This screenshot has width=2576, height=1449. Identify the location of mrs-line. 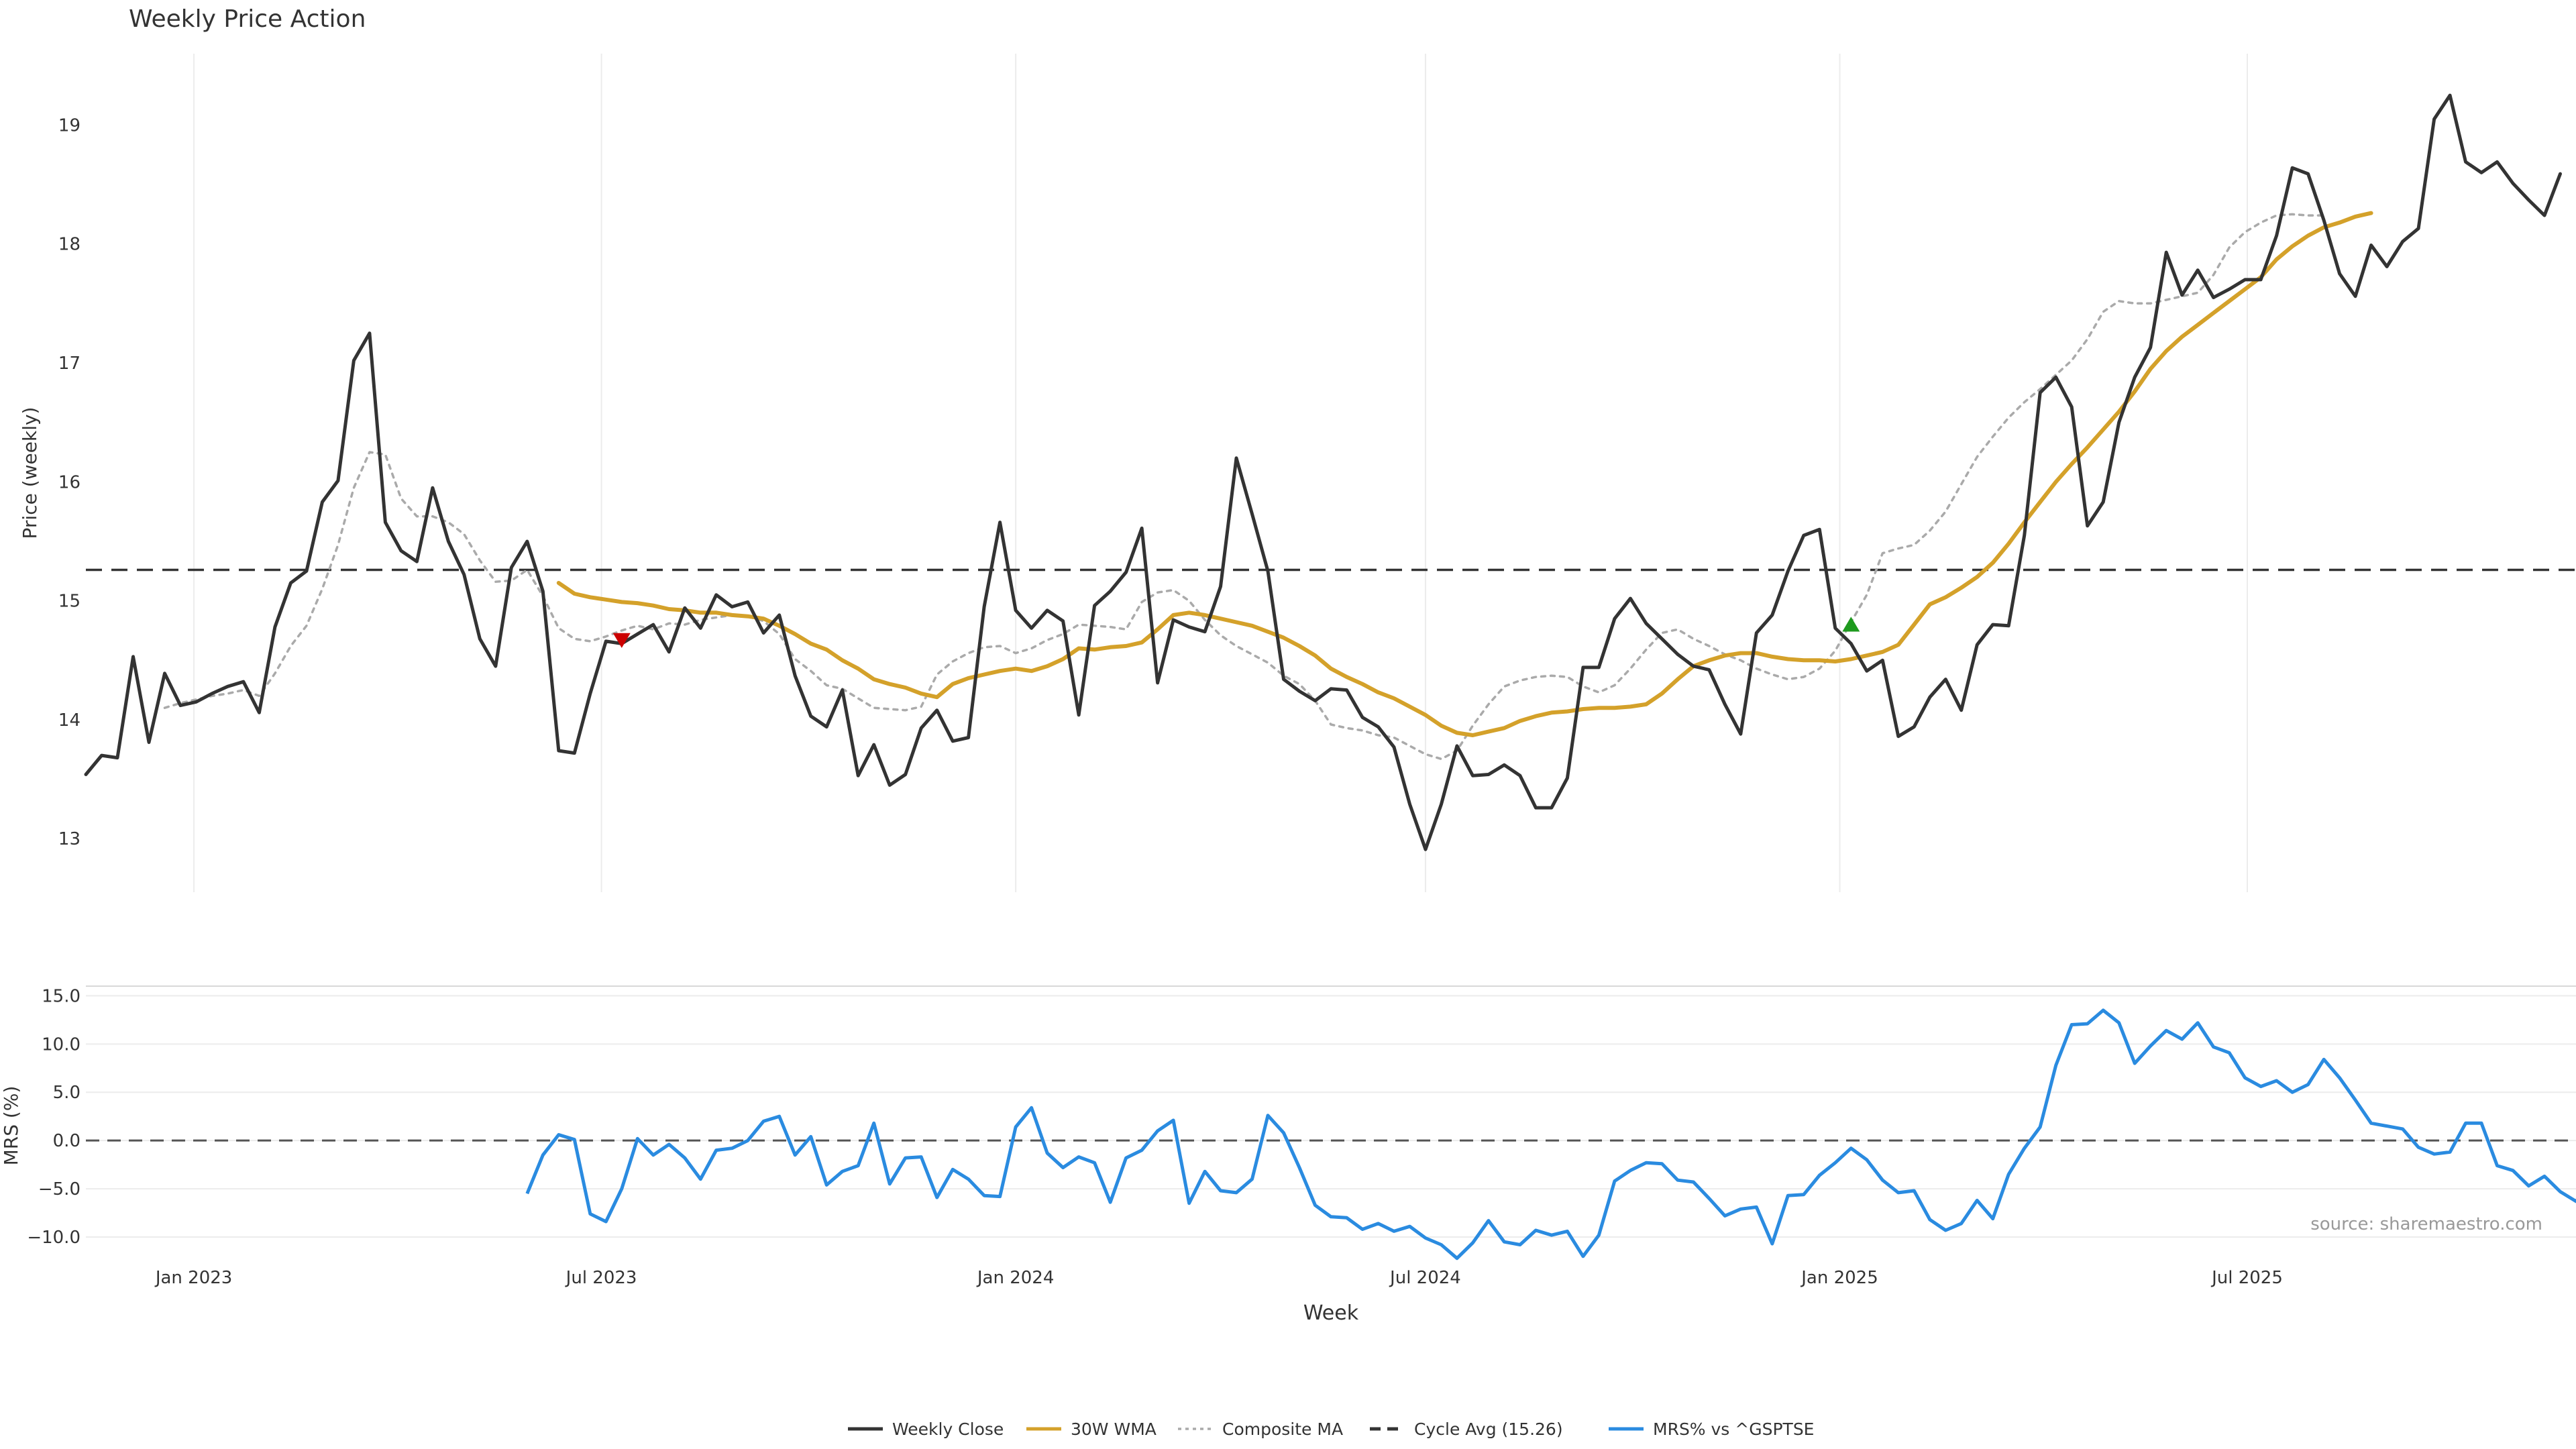
(1550, 1134).